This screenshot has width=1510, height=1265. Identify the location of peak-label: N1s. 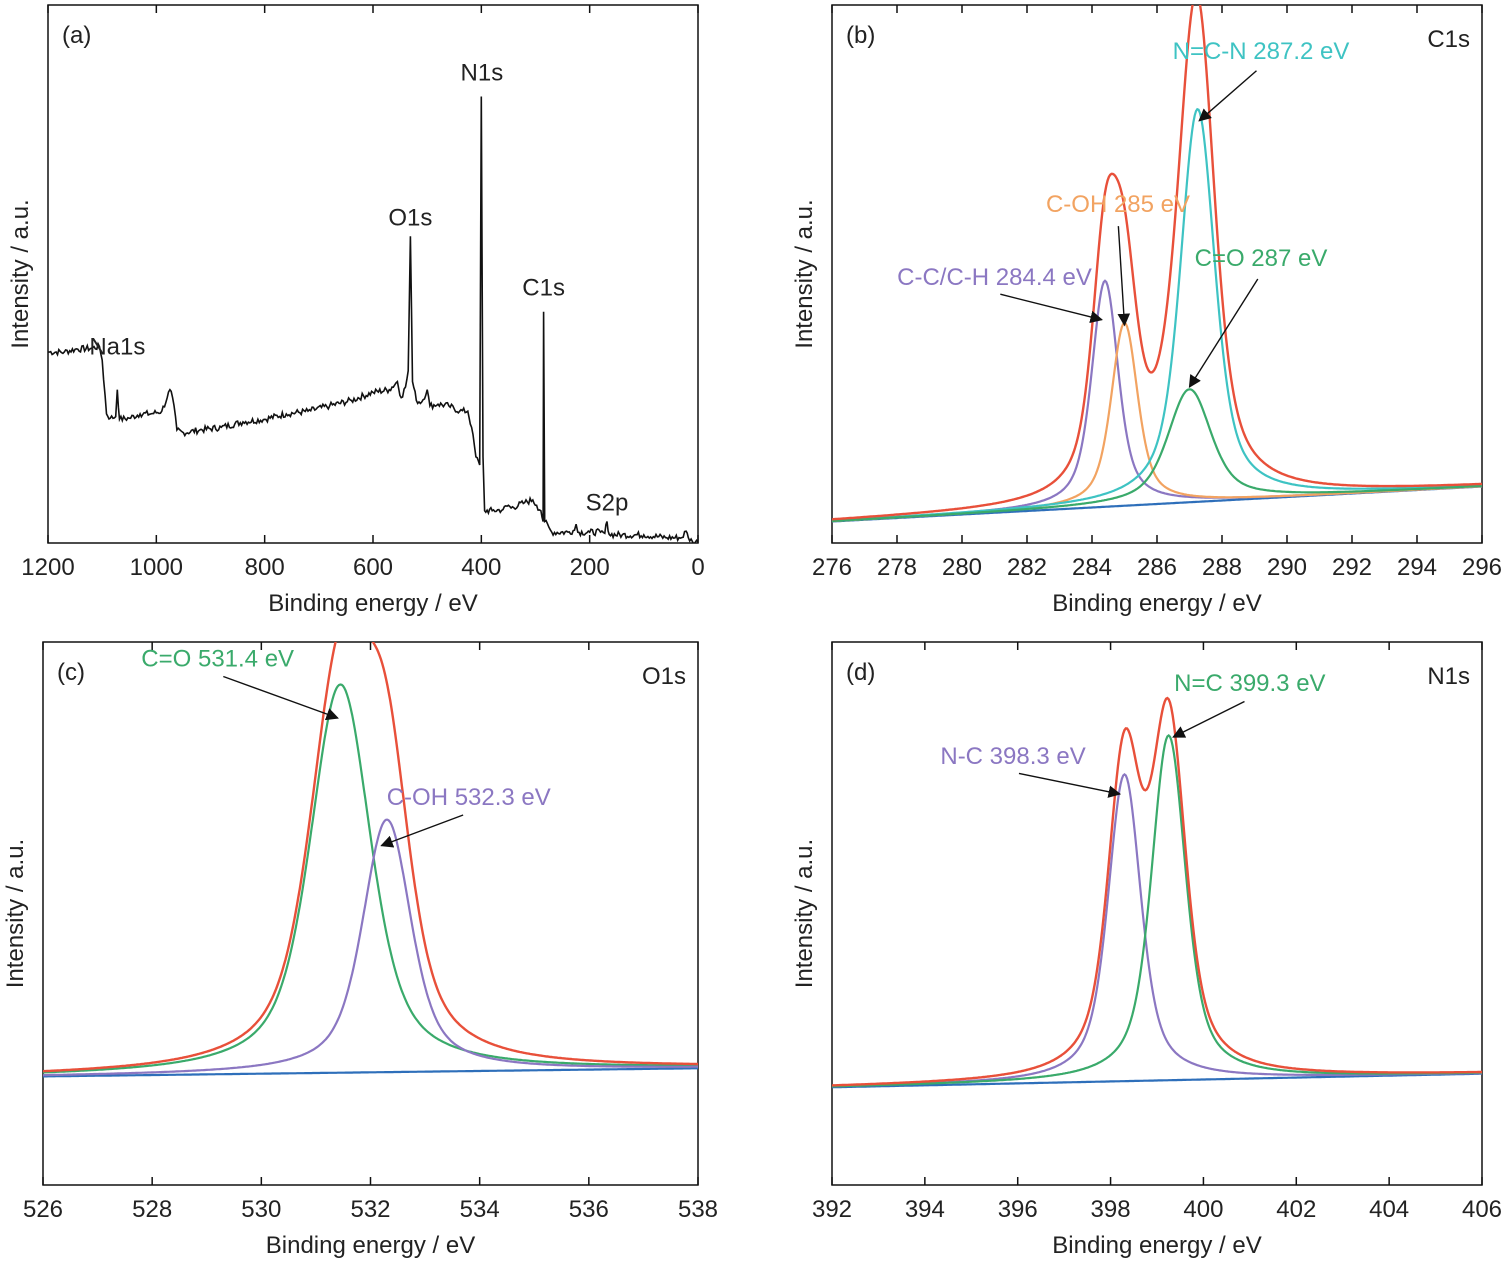
(482, 72).